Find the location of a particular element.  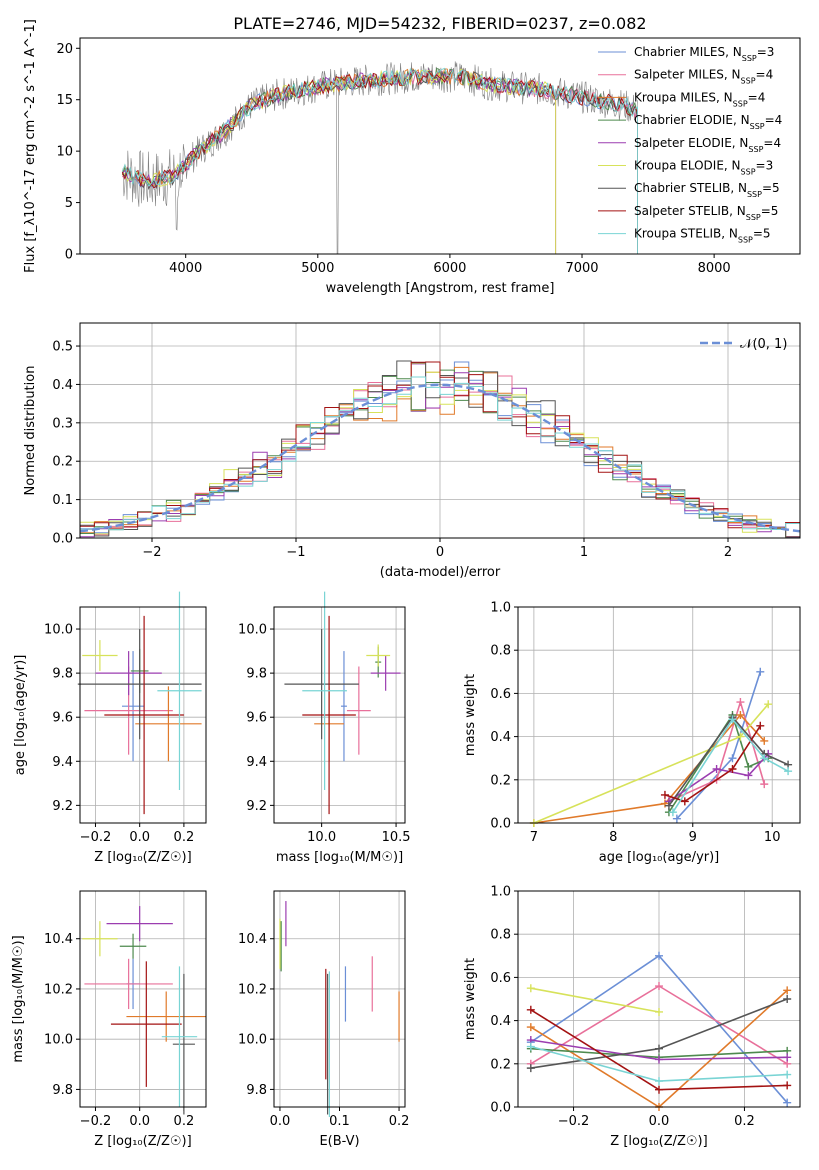

panel-7: 0.0 0.1 0.2 9.8 10.0 10.2 10.4 E(B-V) is located at coordinates (324, 1019).